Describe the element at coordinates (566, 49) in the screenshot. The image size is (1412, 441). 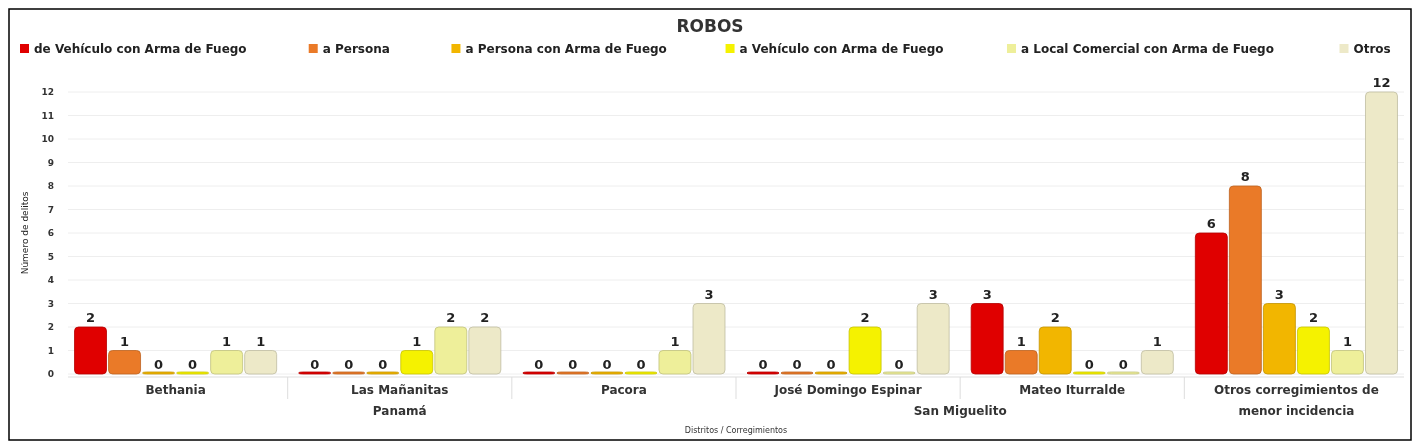
I see `legend-label: a Persona con Arma de Fuego` at that location.